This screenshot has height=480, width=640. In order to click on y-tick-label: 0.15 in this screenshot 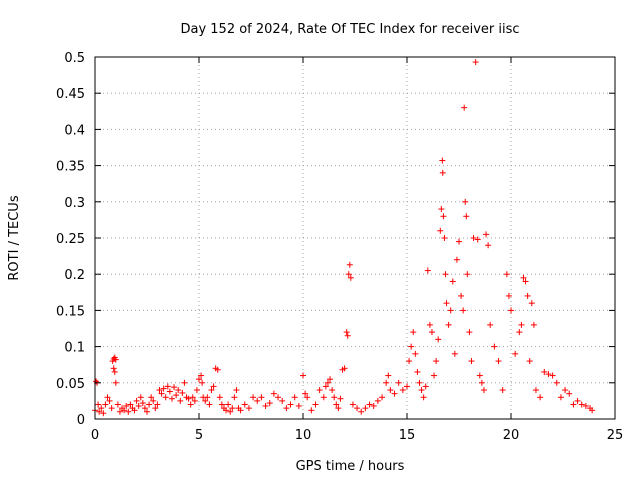, I will do `click(70, 311)`.